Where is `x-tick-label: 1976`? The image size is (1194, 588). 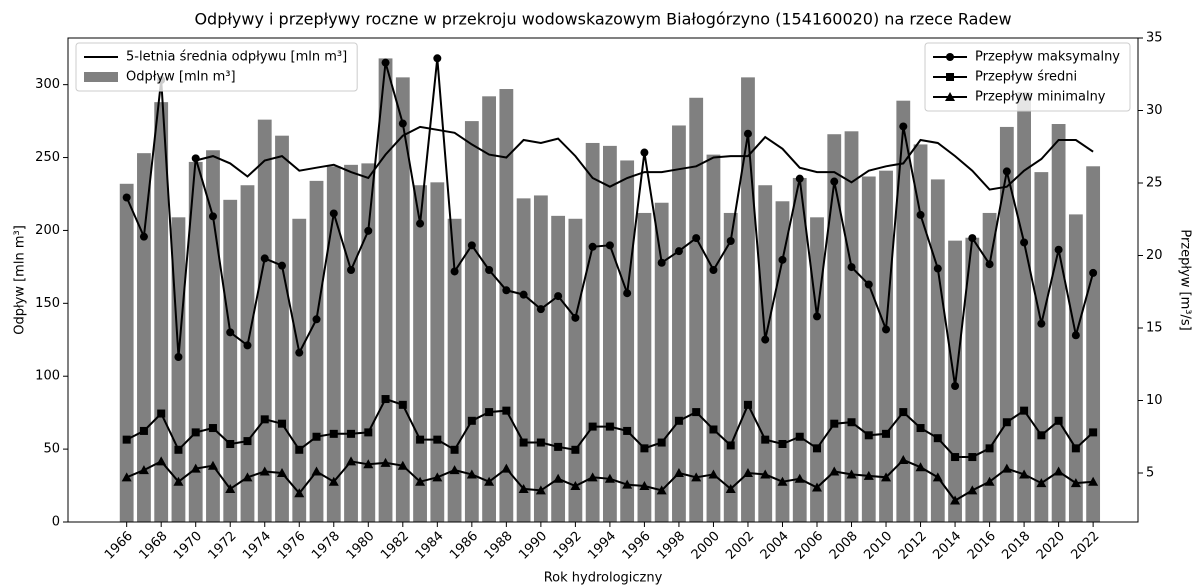 x-tick-label: 1976 is located at coordinates (292, 546).